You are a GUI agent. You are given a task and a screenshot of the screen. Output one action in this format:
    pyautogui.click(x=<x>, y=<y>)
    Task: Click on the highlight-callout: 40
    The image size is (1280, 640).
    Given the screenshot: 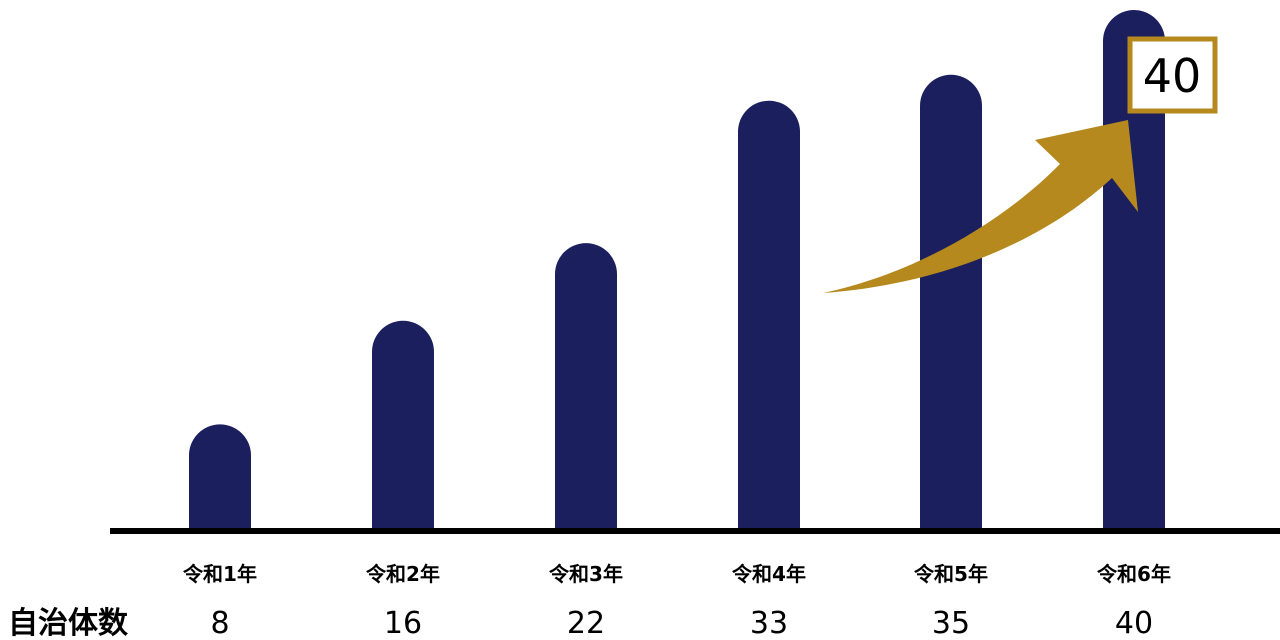 What is the action you would take?
    pyautogui.click(x=1172, y=75)
    